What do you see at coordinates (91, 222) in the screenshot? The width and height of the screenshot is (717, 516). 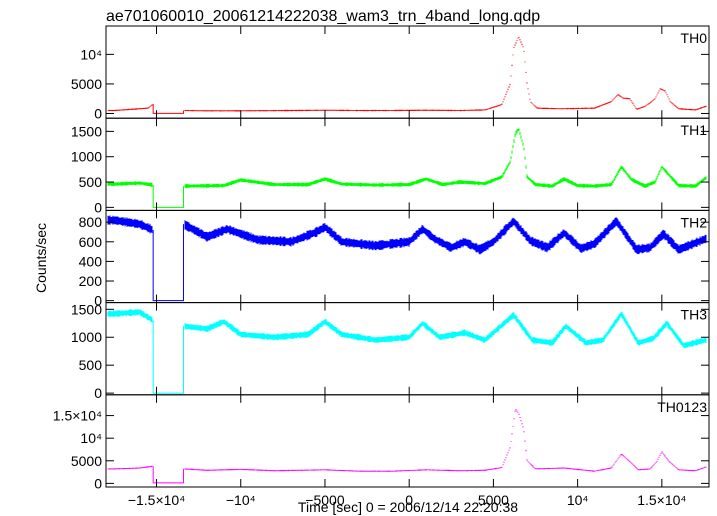 I see `y-tick-label: 800` at bounding box center [91, 222].